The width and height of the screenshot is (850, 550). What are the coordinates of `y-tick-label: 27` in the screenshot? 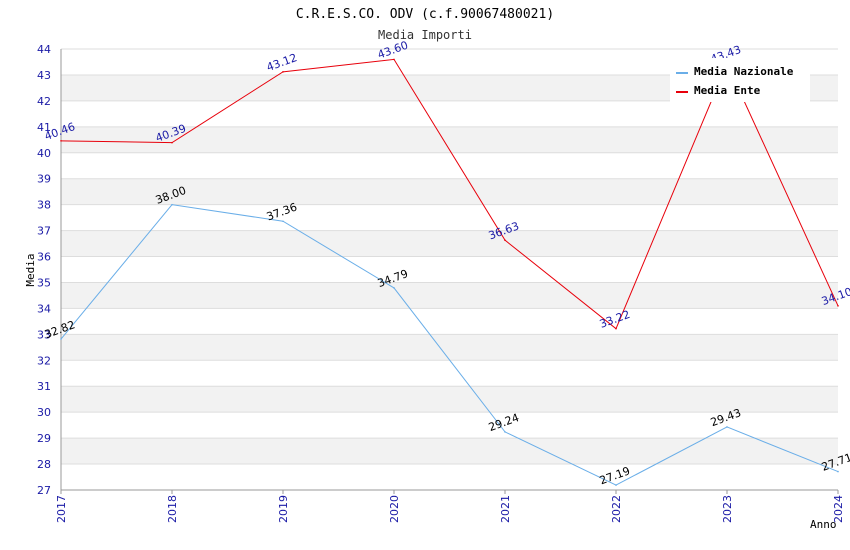 It's located at (44, 490).